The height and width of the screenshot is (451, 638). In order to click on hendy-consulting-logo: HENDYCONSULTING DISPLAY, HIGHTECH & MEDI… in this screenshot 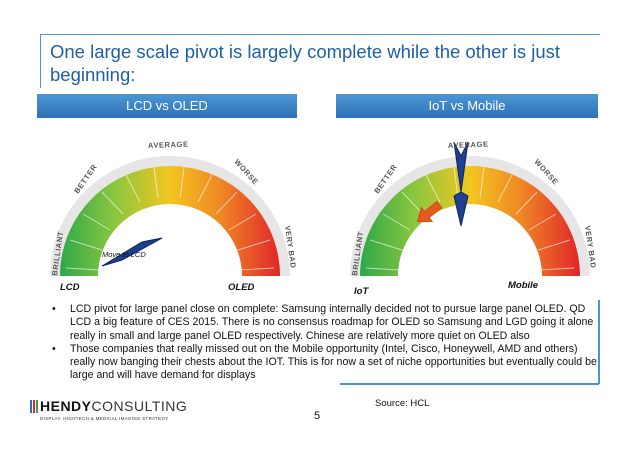, I will do `click(115, 413)`.